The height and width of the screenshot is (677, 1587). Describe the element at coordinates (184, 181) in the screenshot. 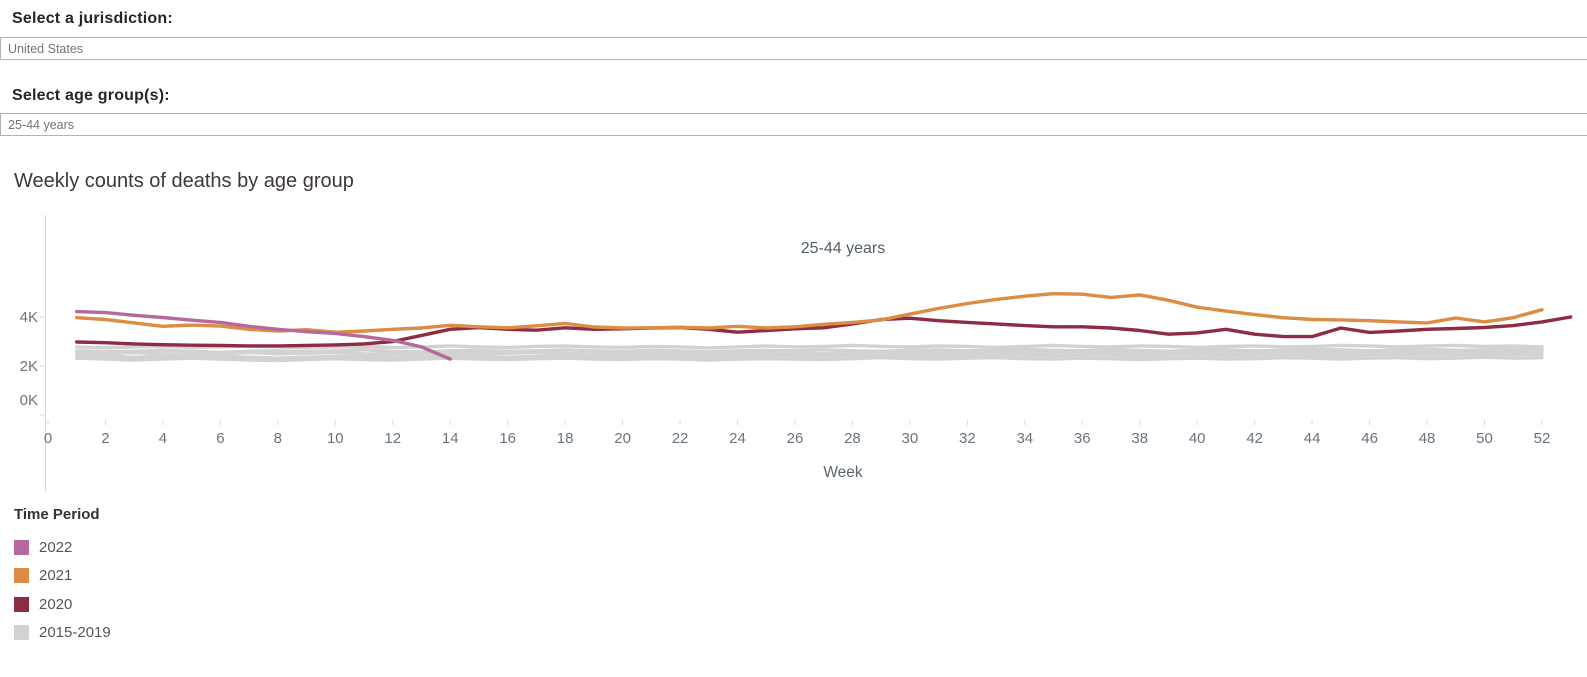

I see `chart-title: Weekly counts of deaths by age group` at that location.